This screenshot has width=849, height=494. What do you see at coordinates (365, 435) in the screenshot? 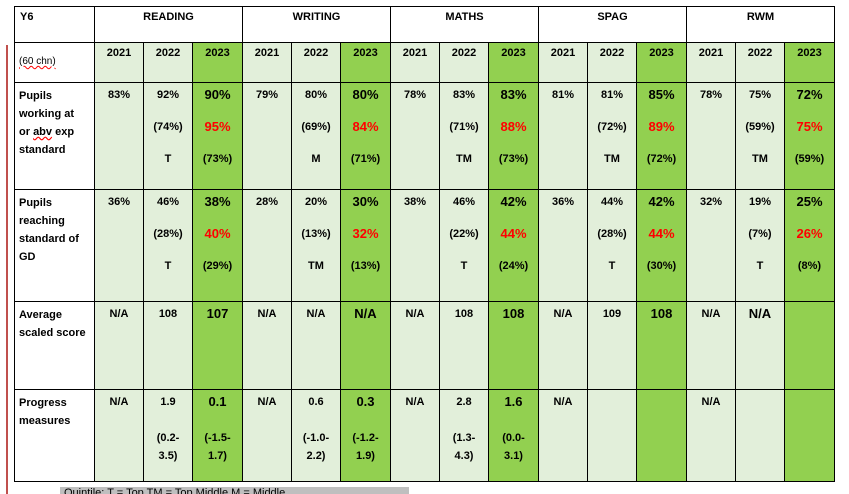
I see `cell-writing-2023: 0.3 (-1.2- 1.9)` at bounding box center [365, 435].